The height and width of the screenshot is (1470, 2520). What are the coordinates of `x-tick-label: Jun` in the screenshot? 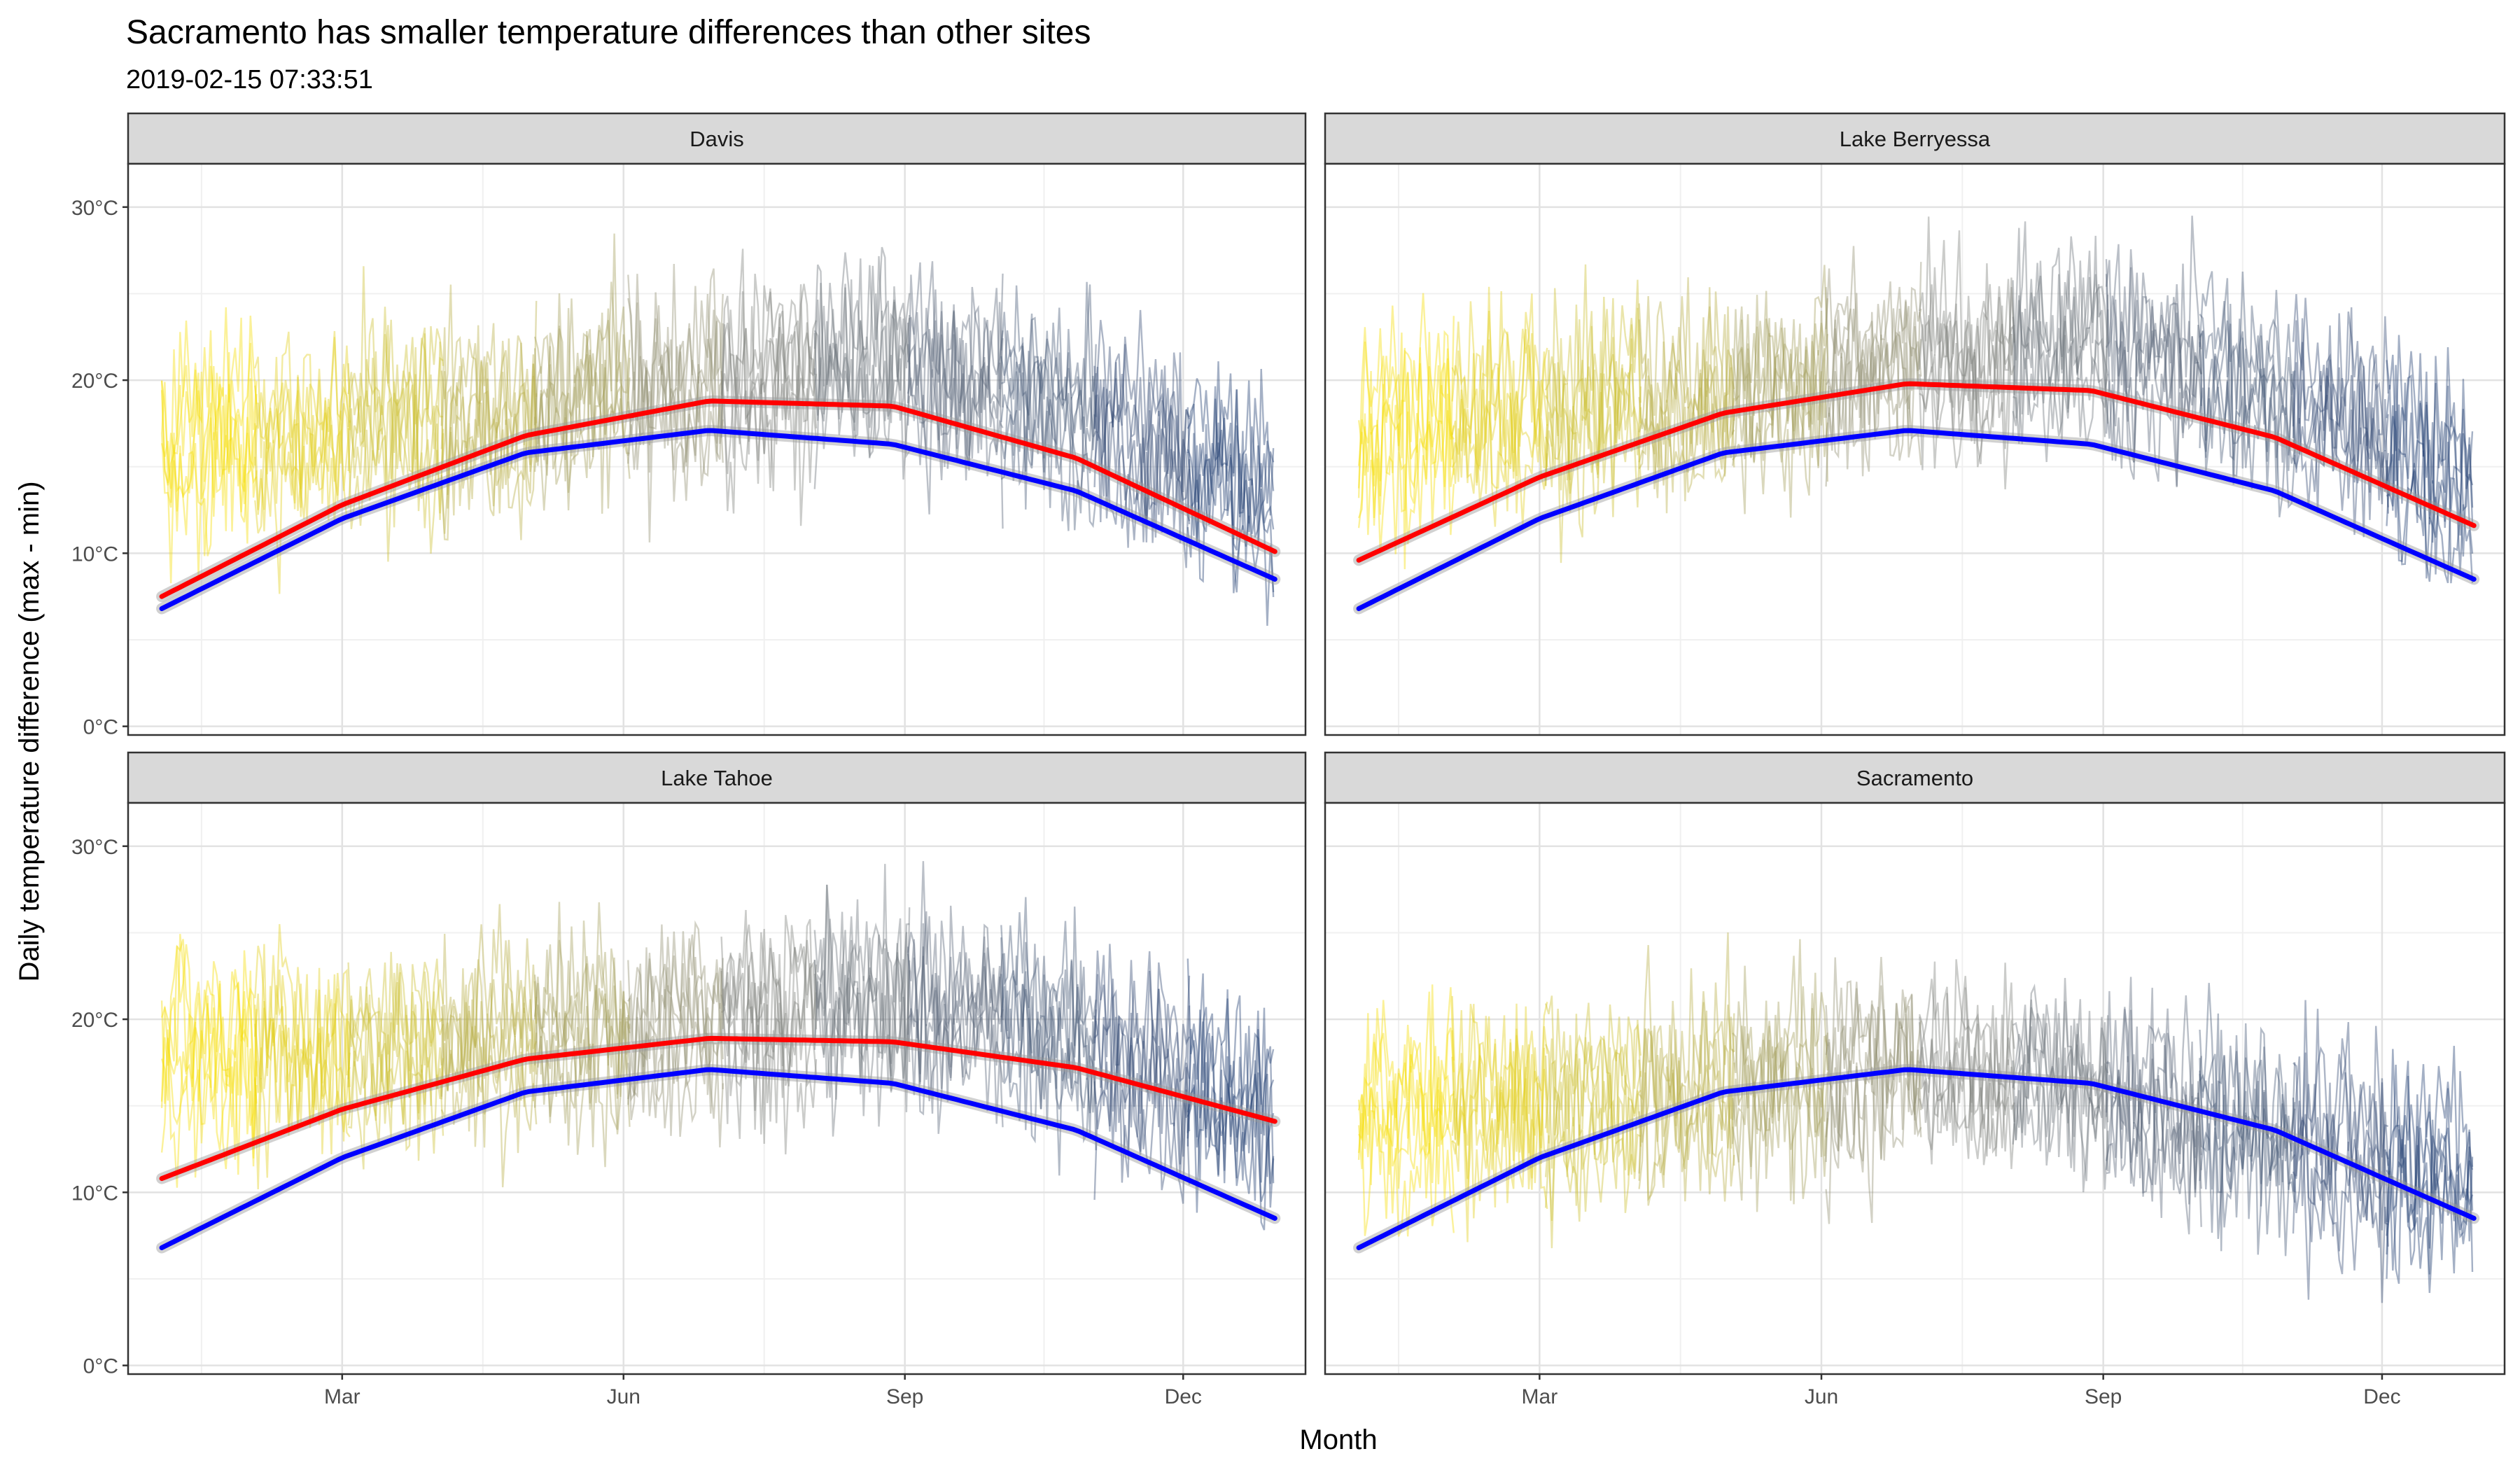 It's located at (623, 1396).